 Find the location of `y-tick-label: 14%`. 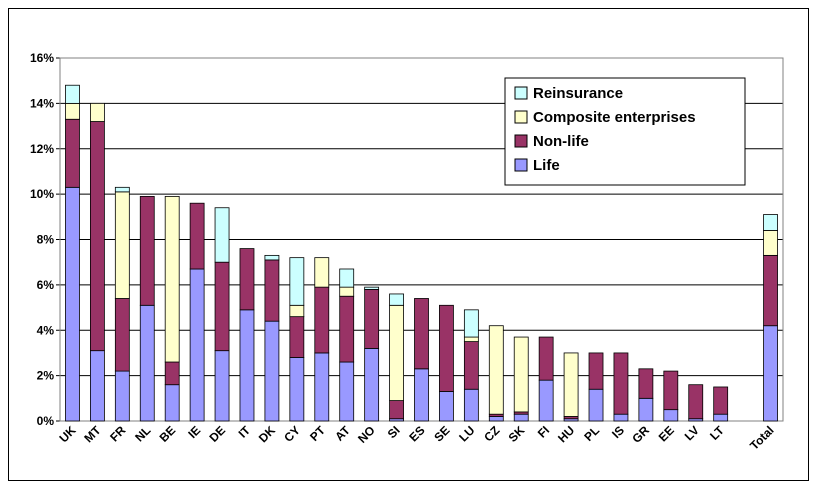

y-tick-label: 14% is located at coordinates (42, 103).